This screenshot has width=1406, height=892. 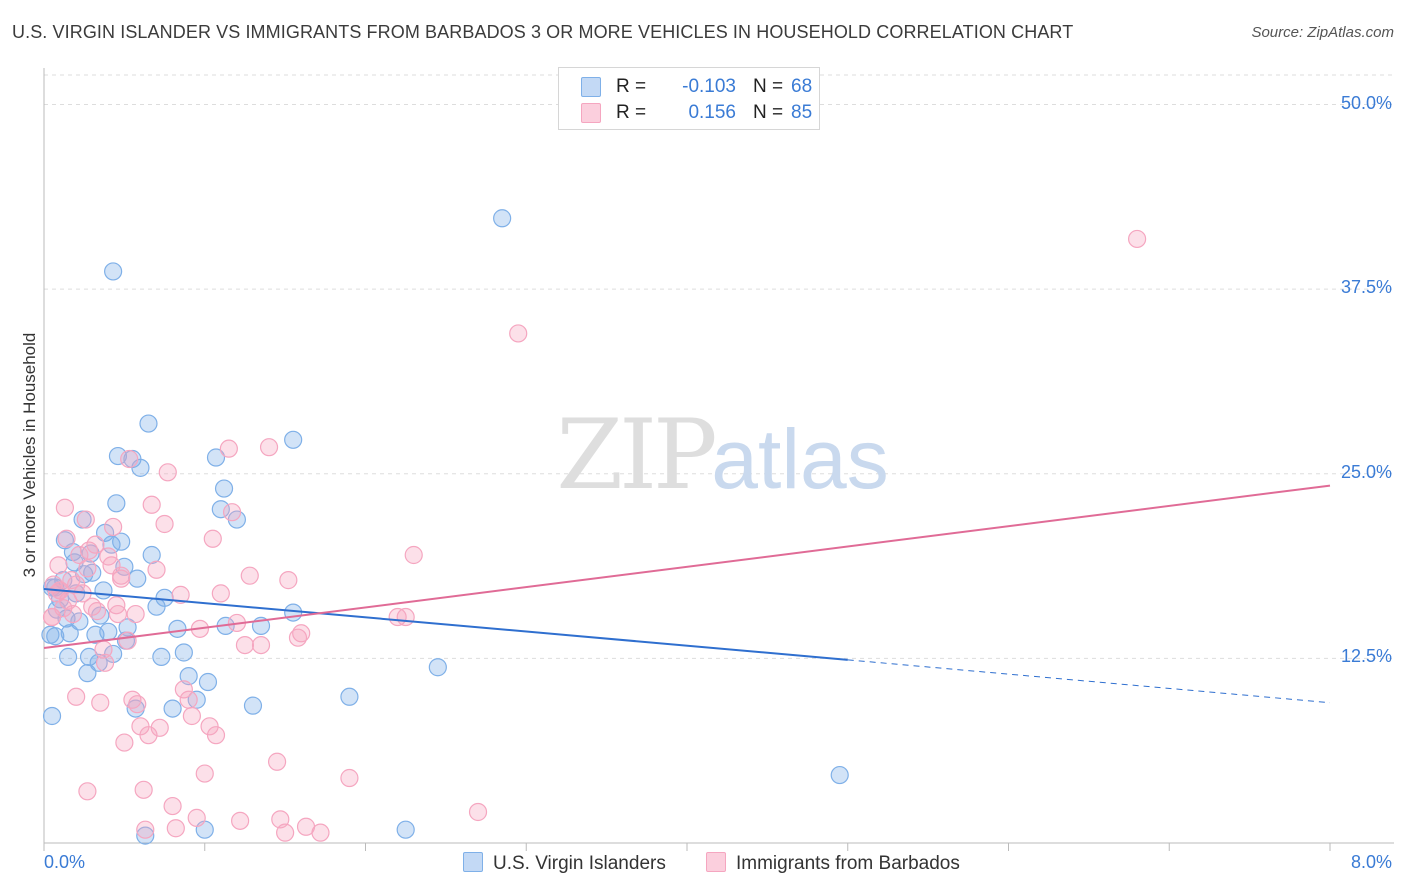 I want to click on x-tick-right: 8.0%, so click(x=1371, y=862).